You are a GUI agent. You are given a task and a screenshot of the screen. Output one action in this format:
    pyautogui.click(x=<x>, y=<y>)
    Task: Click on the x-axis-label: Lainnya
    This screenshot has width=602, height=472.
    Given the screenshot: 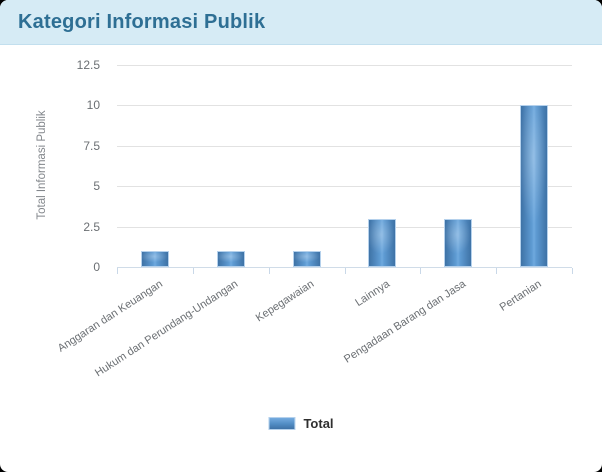 What is the action you would take?
    pyautogui.click(x=372, y=294)
    